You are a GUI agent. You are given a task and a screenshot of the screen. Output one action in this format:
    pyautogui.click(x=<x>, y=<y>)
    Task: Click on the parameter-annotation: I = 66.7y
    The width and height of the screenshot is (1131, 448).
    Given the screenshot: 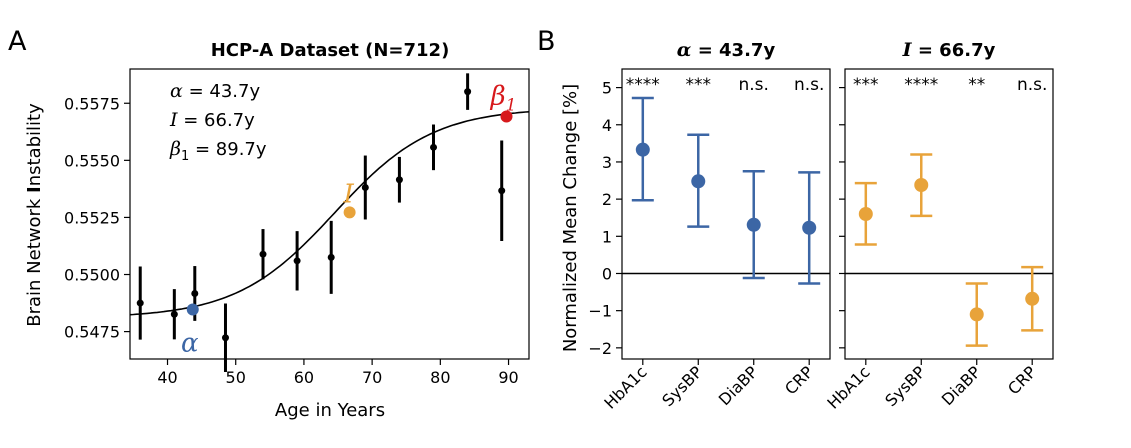 What is the action you would take?
    pyautogui.click(x=212, y=120)
    